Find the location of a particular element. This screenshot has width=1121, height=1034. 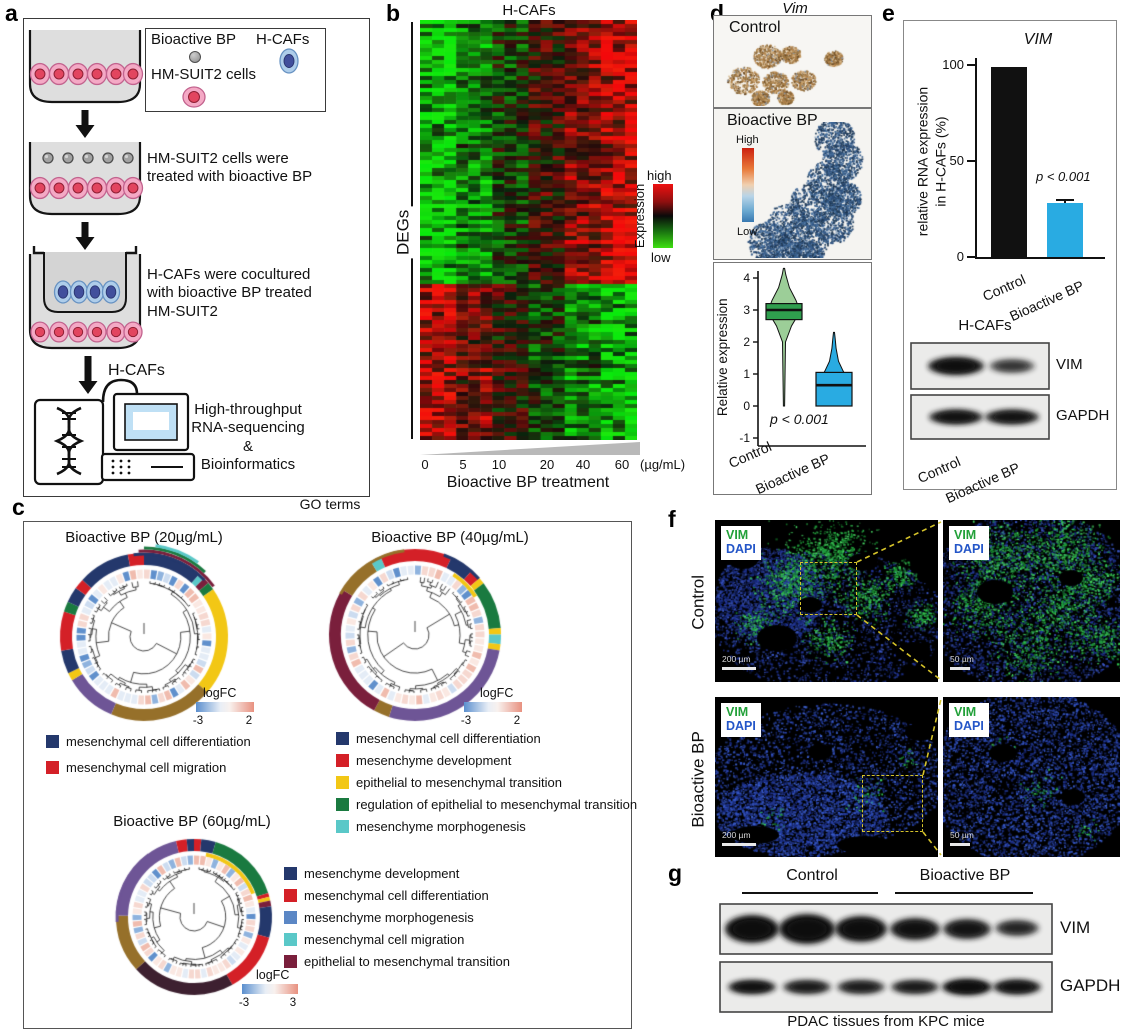

go20-logfc-label: logFC is located at coordinates (220, 693).